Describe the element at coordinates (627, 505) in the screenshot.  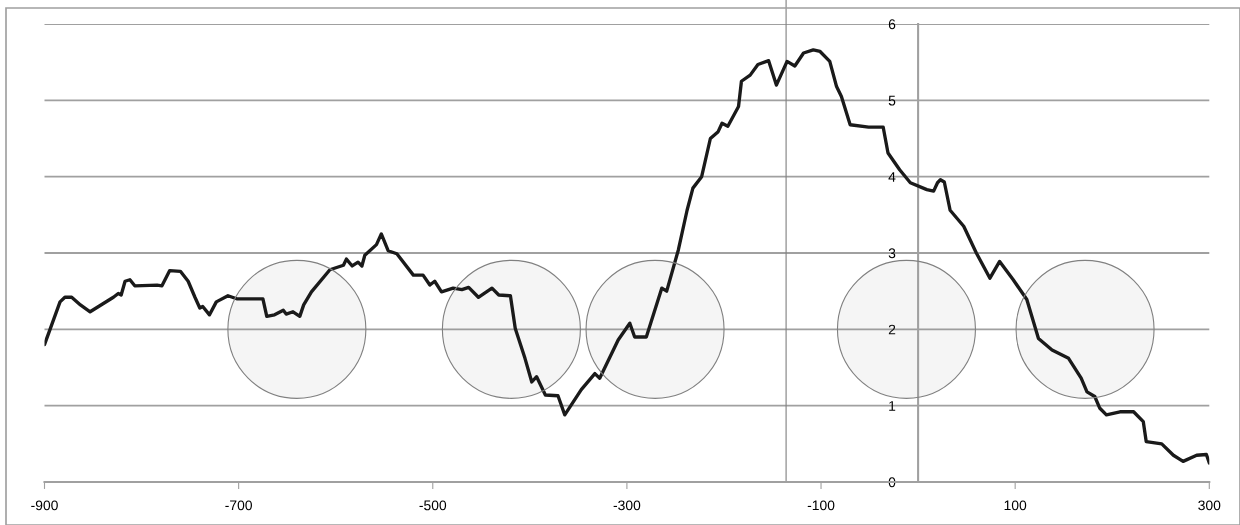
I see `x-tick-label: -300` at that location.